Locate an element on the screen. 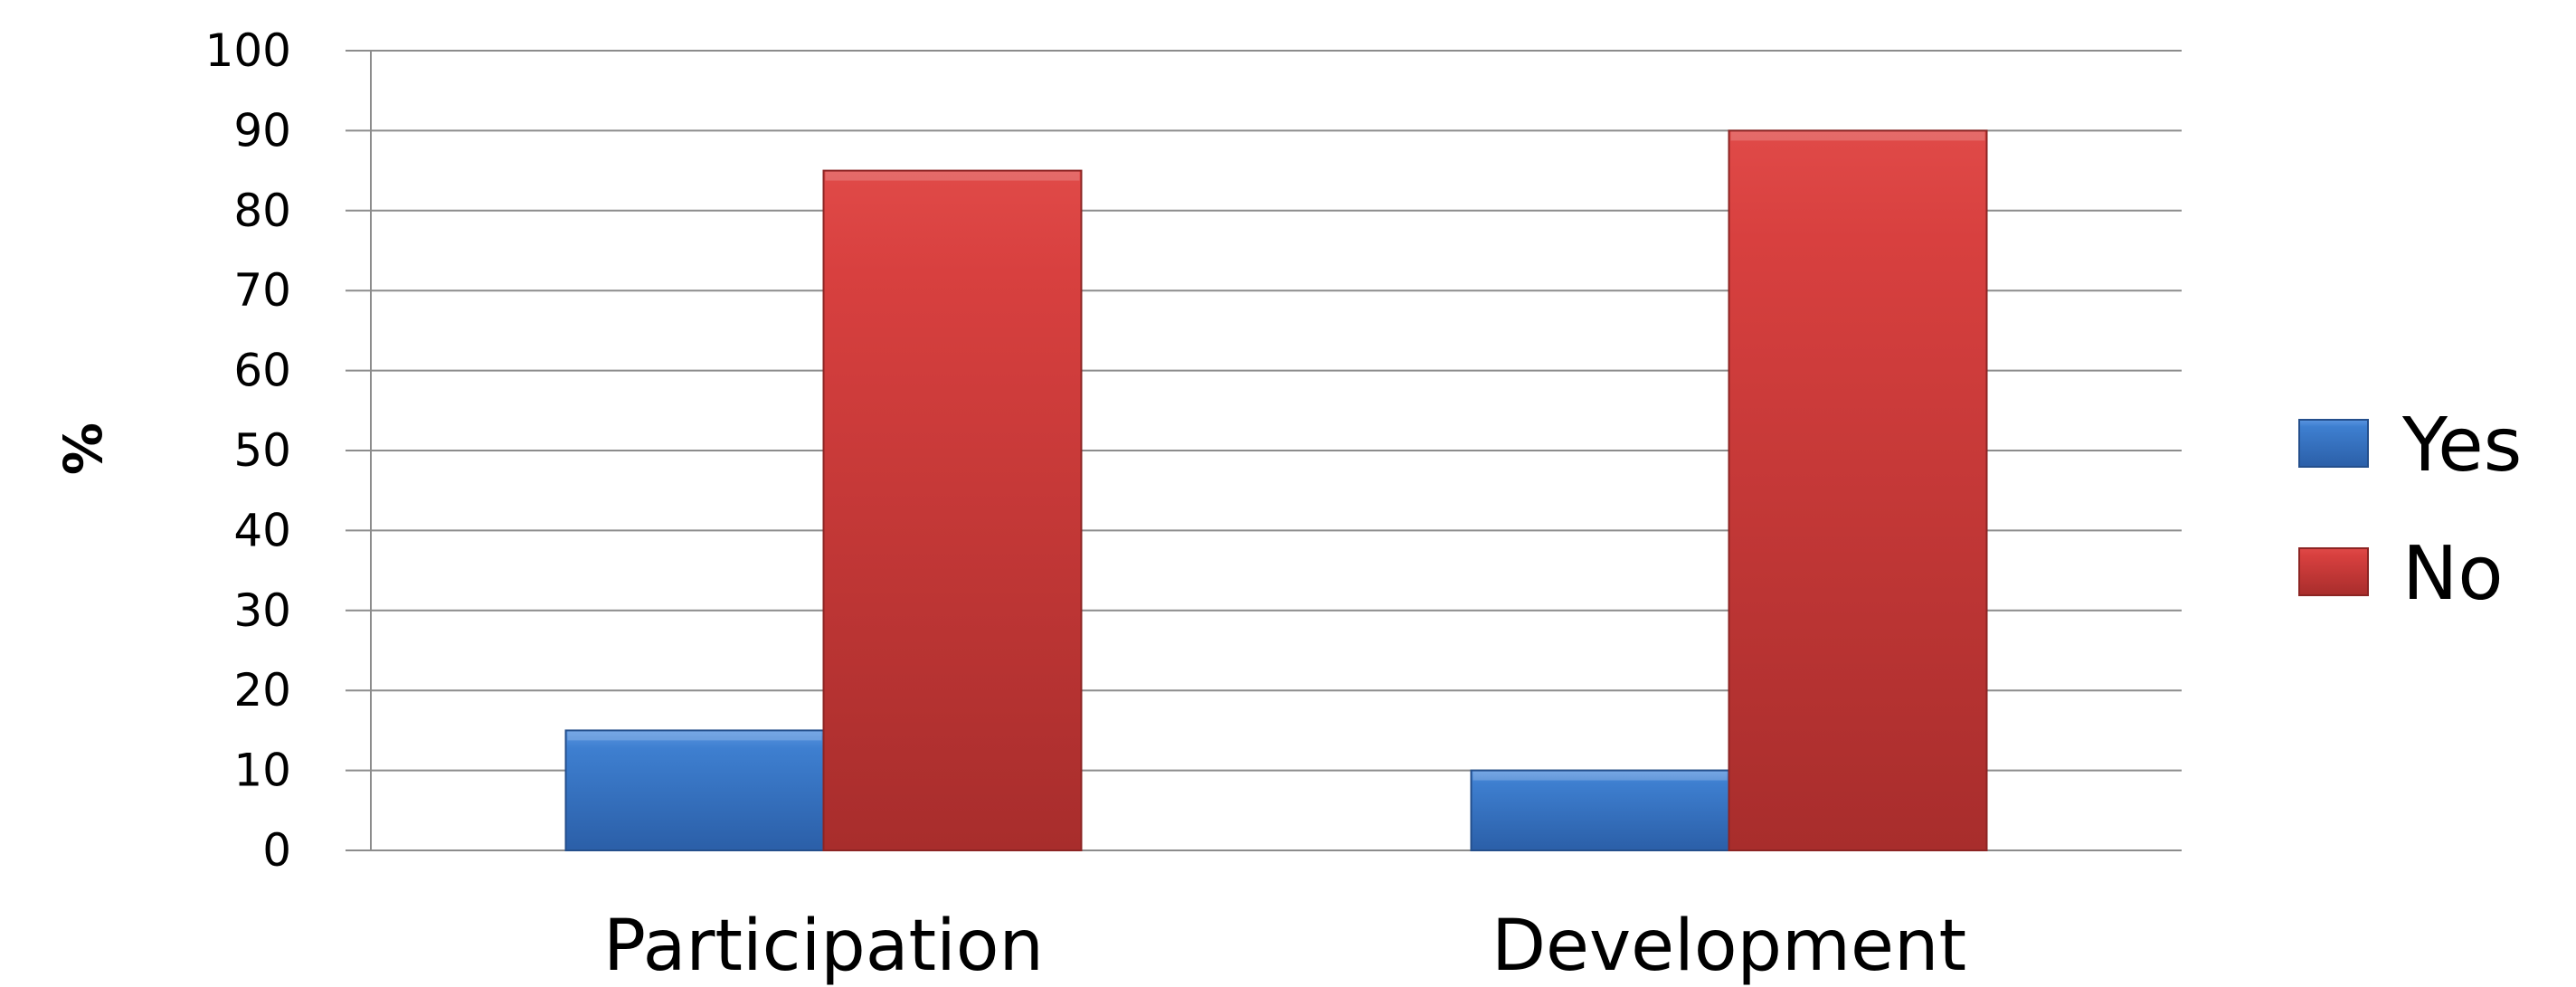 This screenshot has height=987, width=2576. bar-no-development is located at coordinates (1858, 490).